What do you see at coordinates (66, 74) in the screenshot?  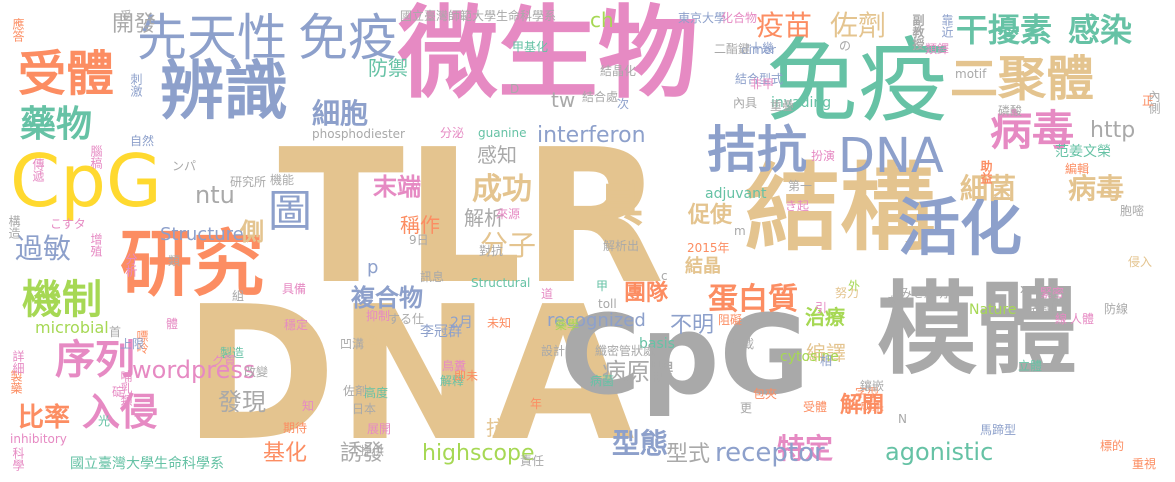 I see `word: 受體` at bounding box center [66, 74].